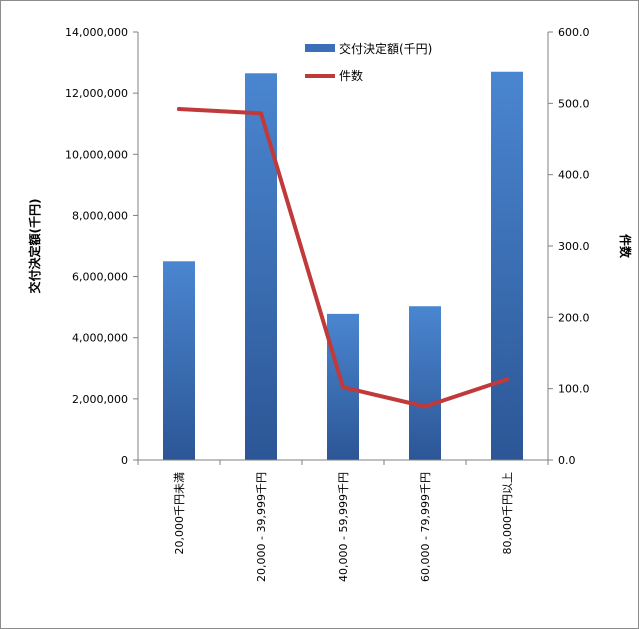 This screenshot has width=639, height=629. What do you see at coordinates (96, 32) in the screenshot?
I see `left-tick-label: 14,000,000` at bounding box center [96, 32].